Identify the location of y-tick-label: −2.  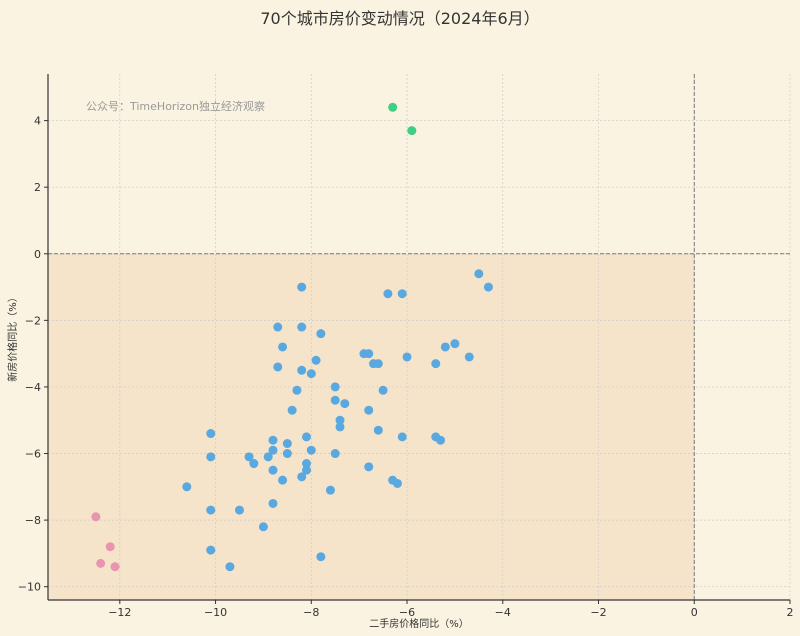
(33, 320).